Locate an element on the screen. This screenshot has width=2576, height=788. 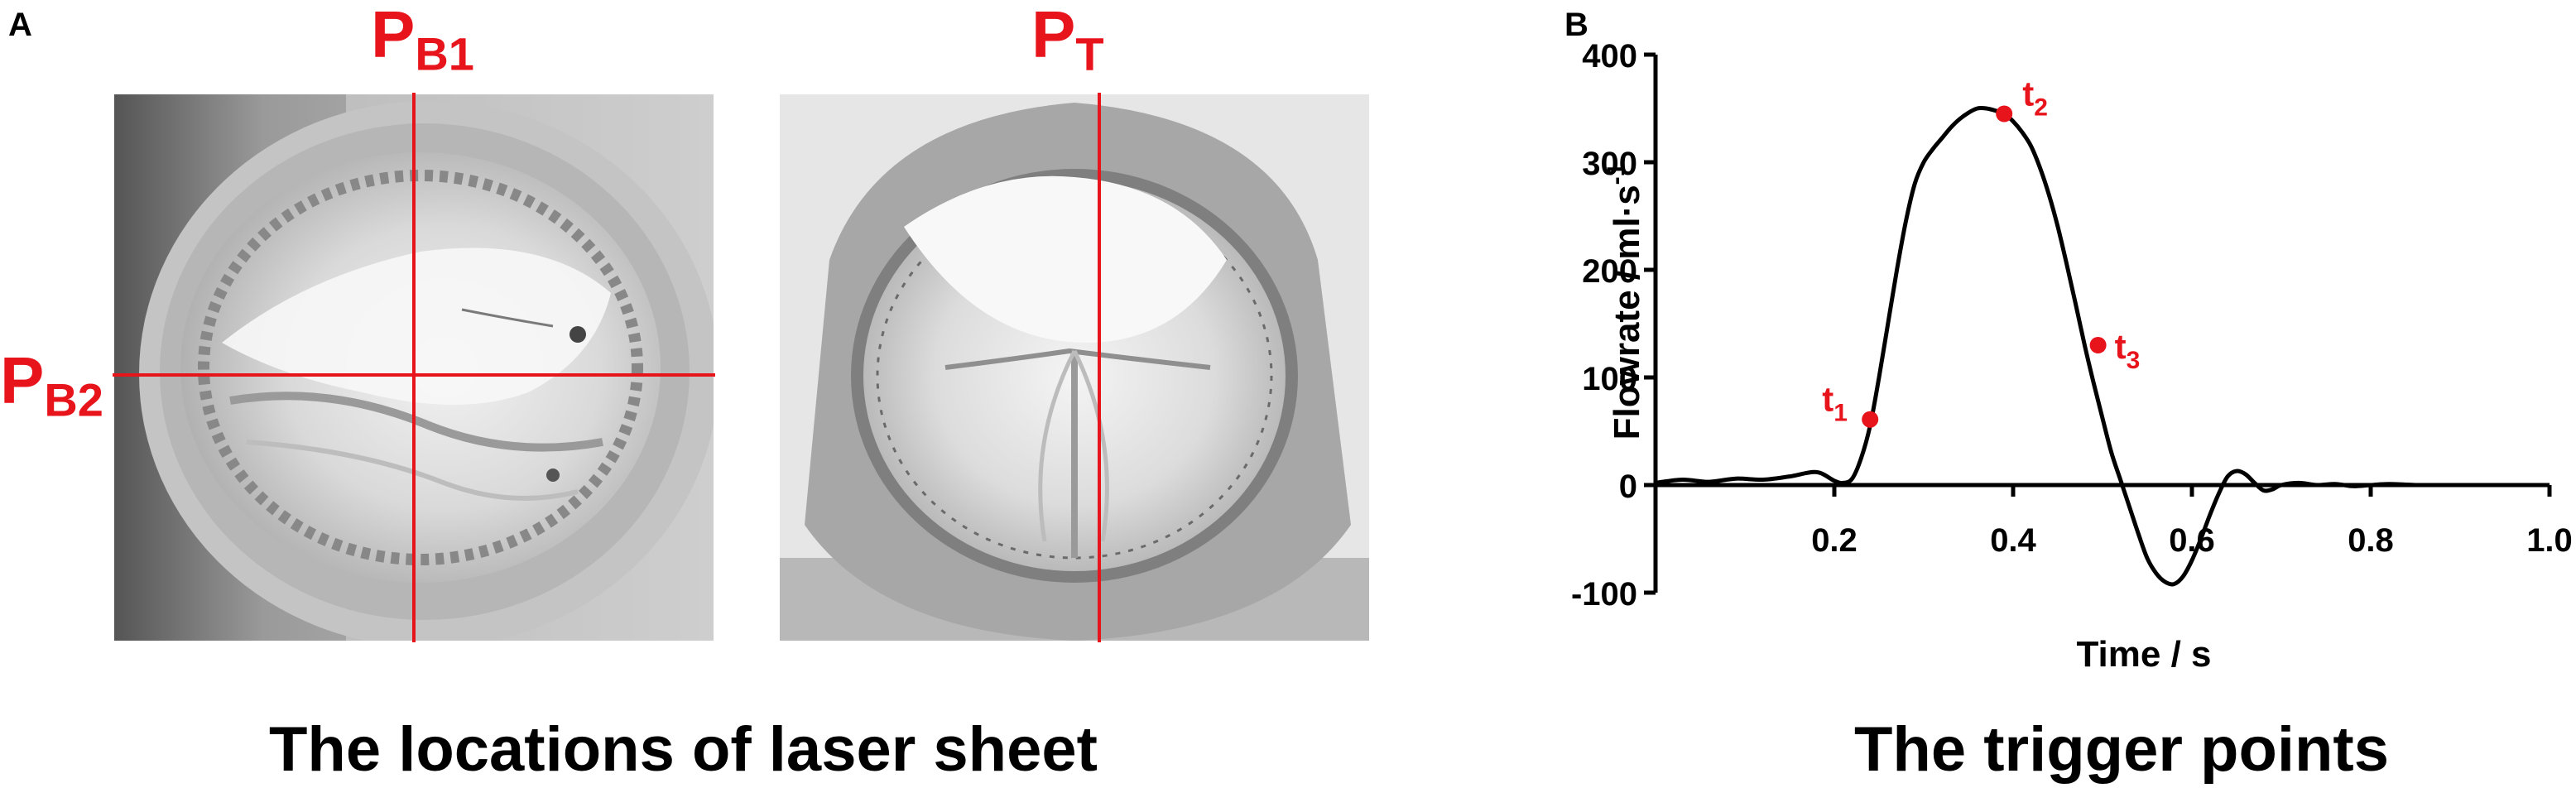
x-tick-label: 0.8 is located at coordinates (2371, 540).